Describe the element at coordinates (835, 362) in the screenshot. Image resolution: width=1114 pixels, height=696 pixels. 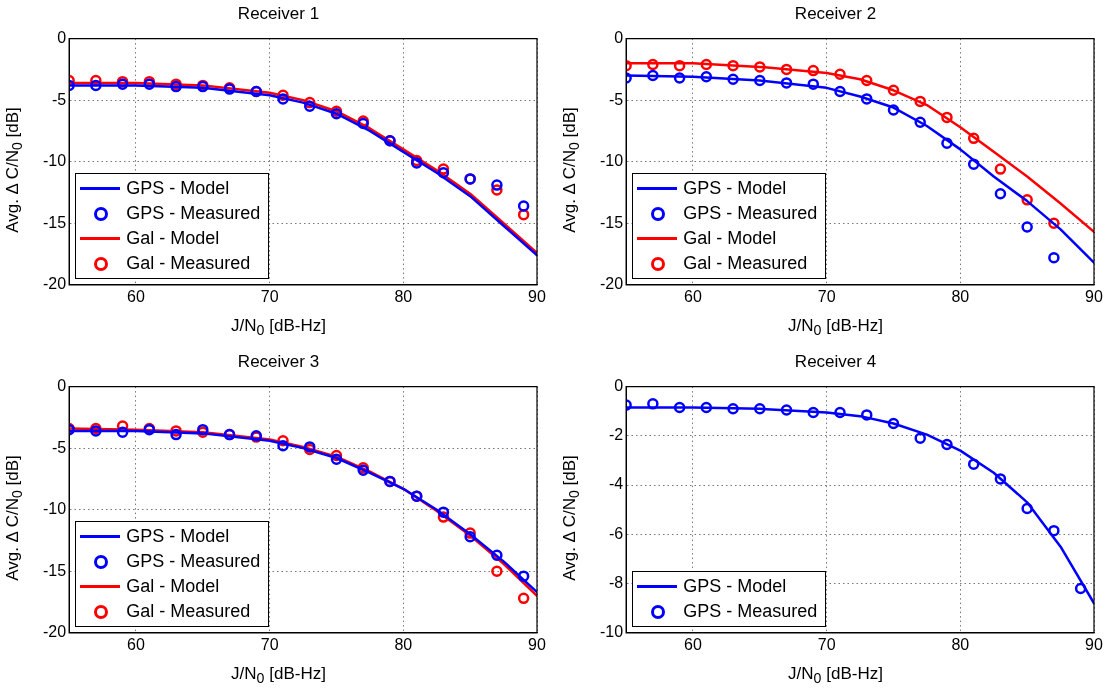
I see `chart-title: Receiver 4` at that location.